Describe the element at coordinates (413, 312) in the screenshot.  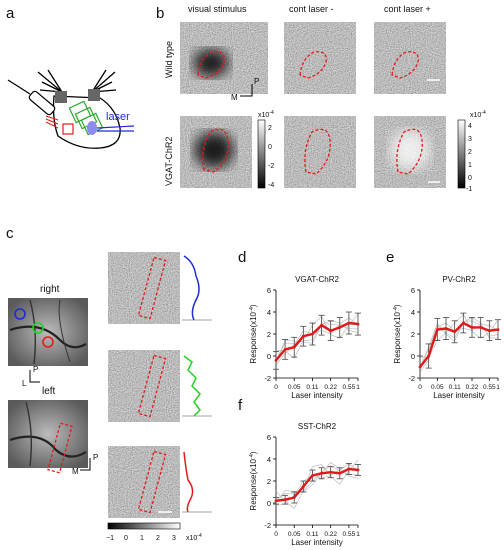
I see `y-tick-label: 4` at that location.